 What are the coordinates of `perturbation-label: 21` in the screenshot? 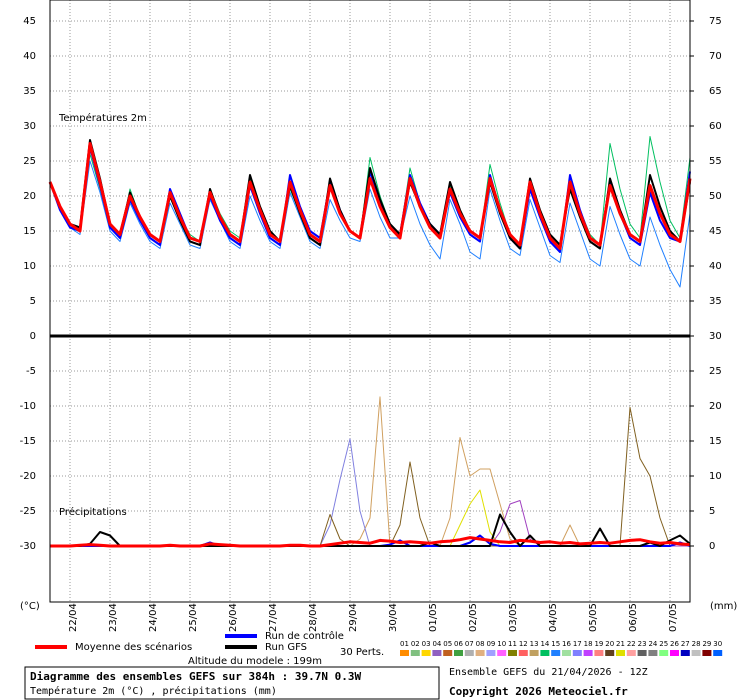 It's located at (620, 644).